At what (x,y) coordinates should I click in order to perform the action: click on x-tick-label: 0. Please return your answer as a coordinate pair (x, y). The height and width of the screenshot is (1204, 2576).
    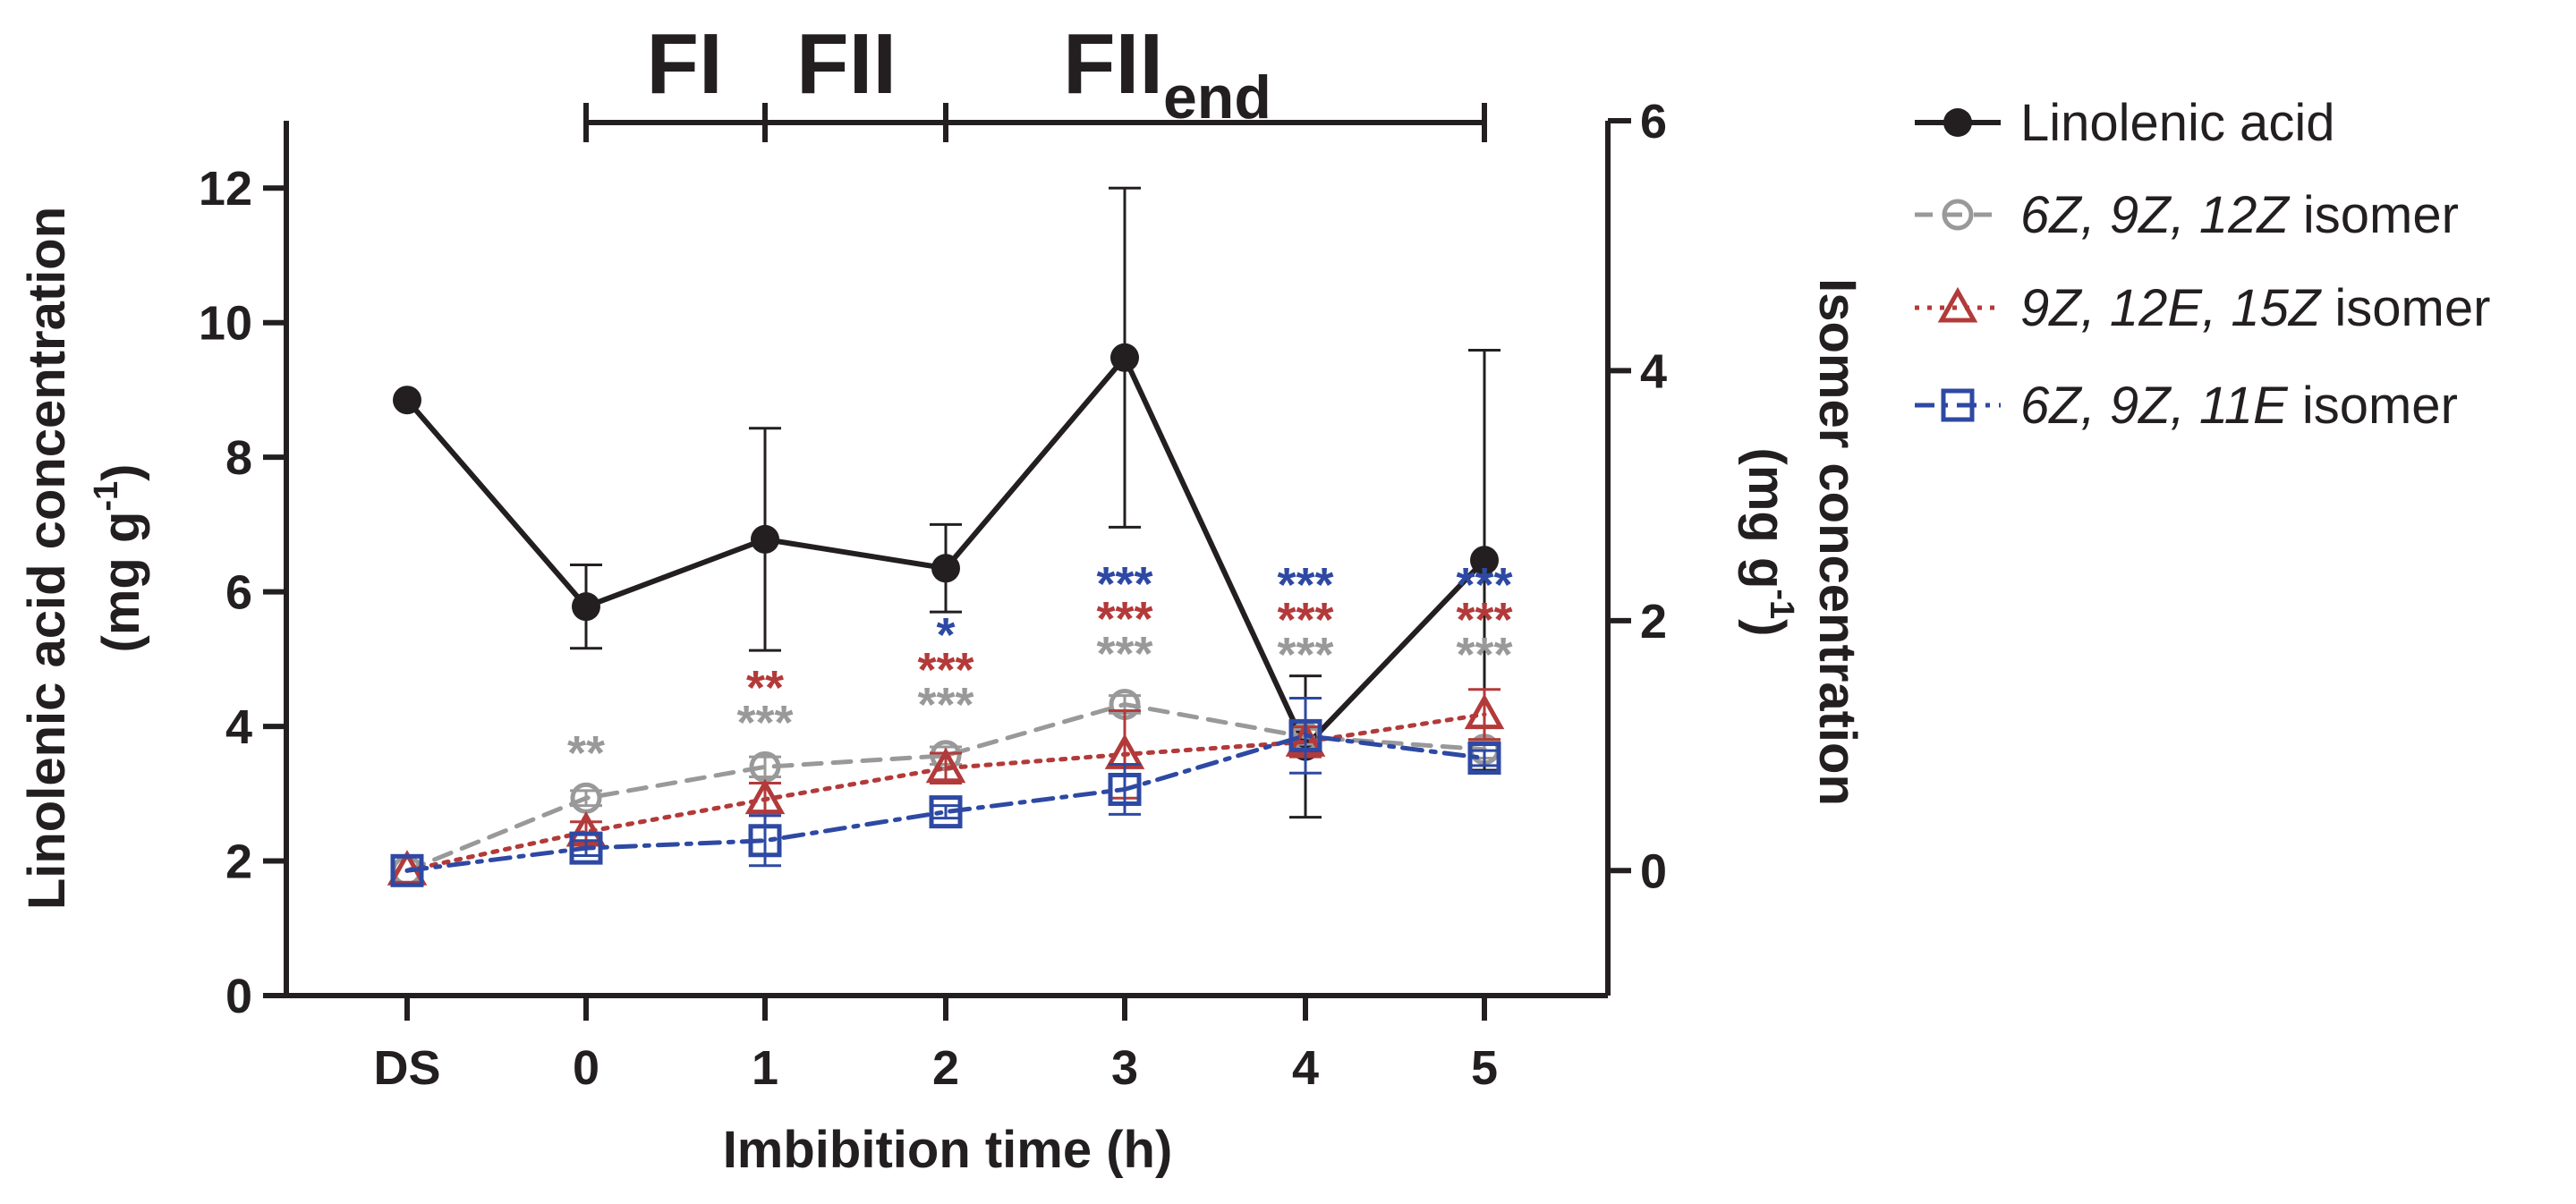
    Looking at the image, I should click on (586, 1068).